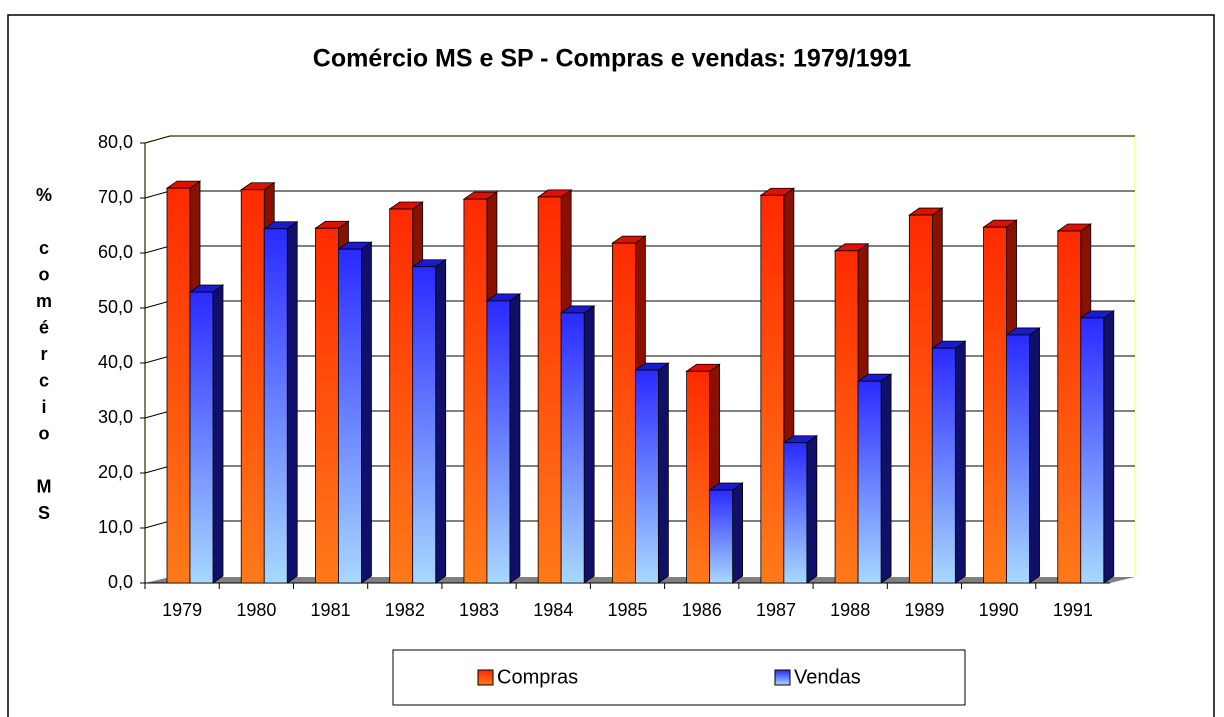  I want to click on x-tick-label: 1986, so click(702, 610).